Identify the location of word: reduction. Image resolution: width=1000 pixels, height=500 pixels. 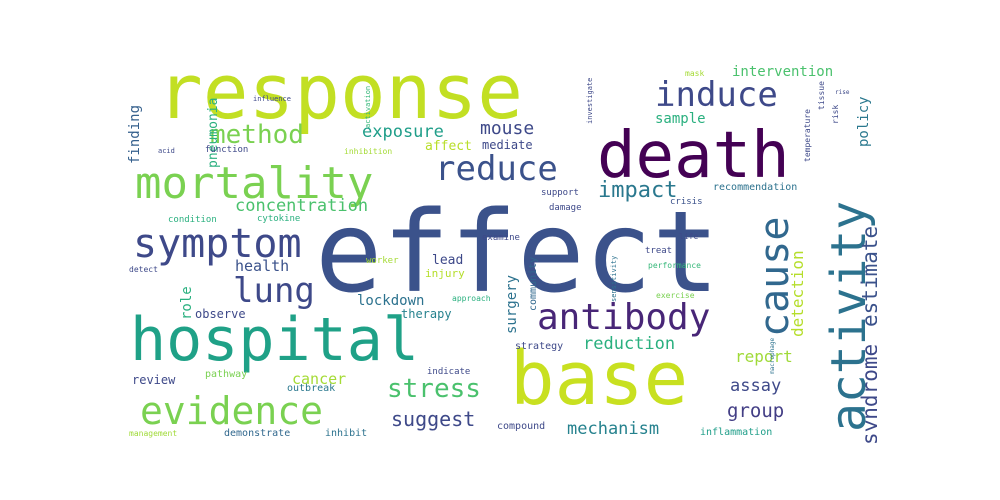
(629, 344).